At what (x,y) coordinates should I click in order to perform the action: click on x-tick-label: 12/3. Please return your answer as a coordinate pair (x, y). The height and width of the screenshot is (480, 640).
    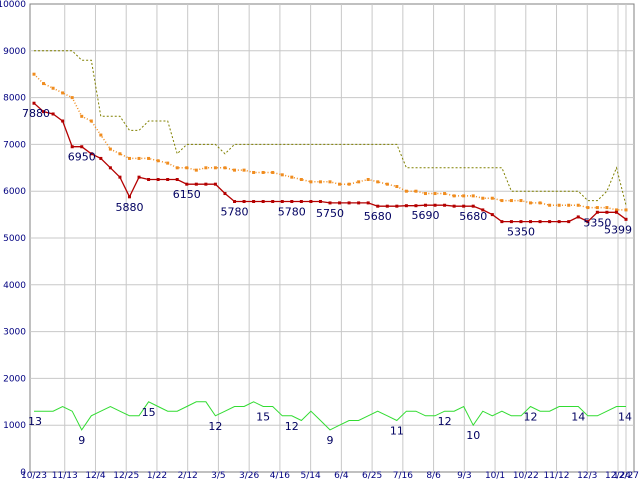
    Looking at the image, I should click on (587, 475).